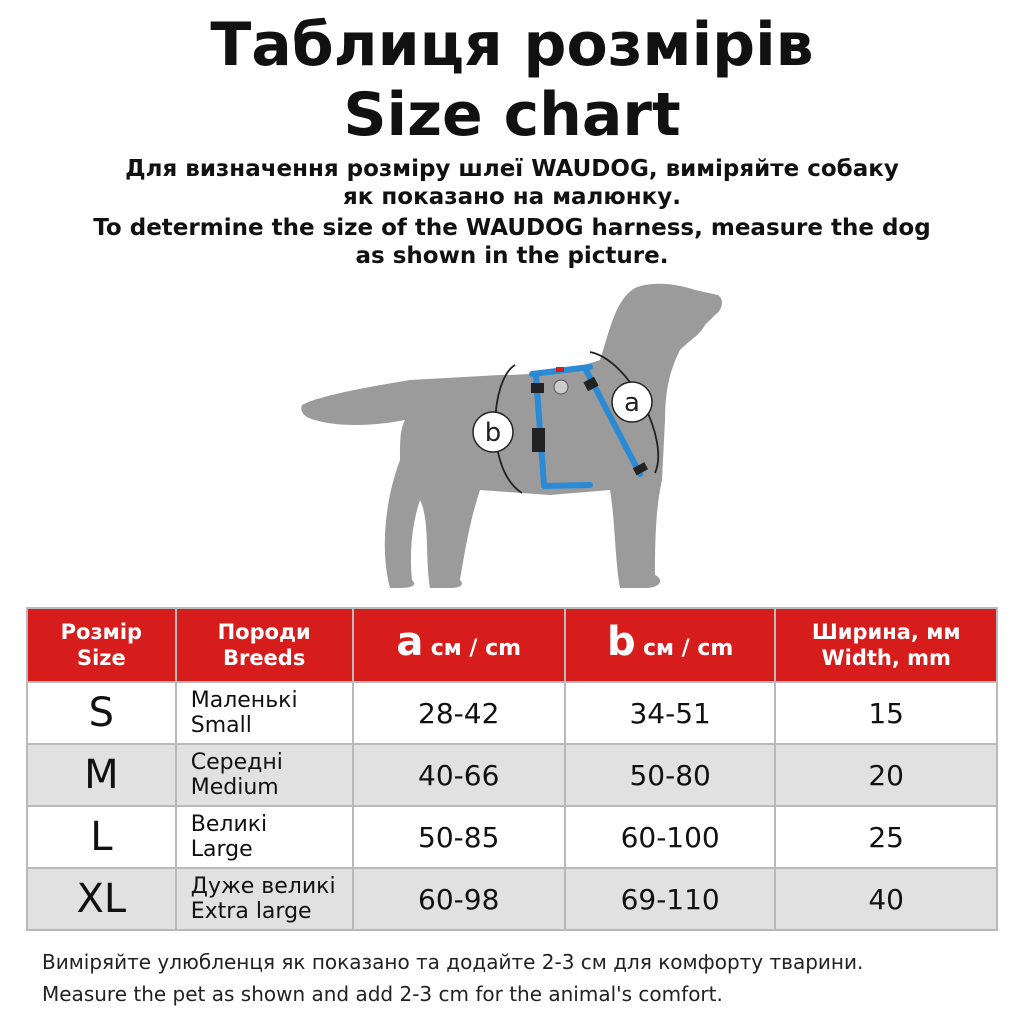  I want to click on cell-width: 20, so click(886, 775).